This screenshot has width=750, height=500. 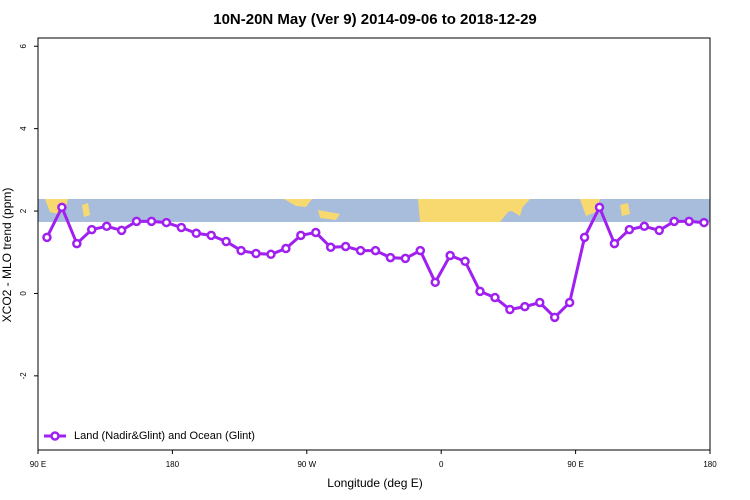 What do you see at coordinates (441, 464) in the screenshot?
I see `x-tick-label: 0` at bounding box center [441, 464].